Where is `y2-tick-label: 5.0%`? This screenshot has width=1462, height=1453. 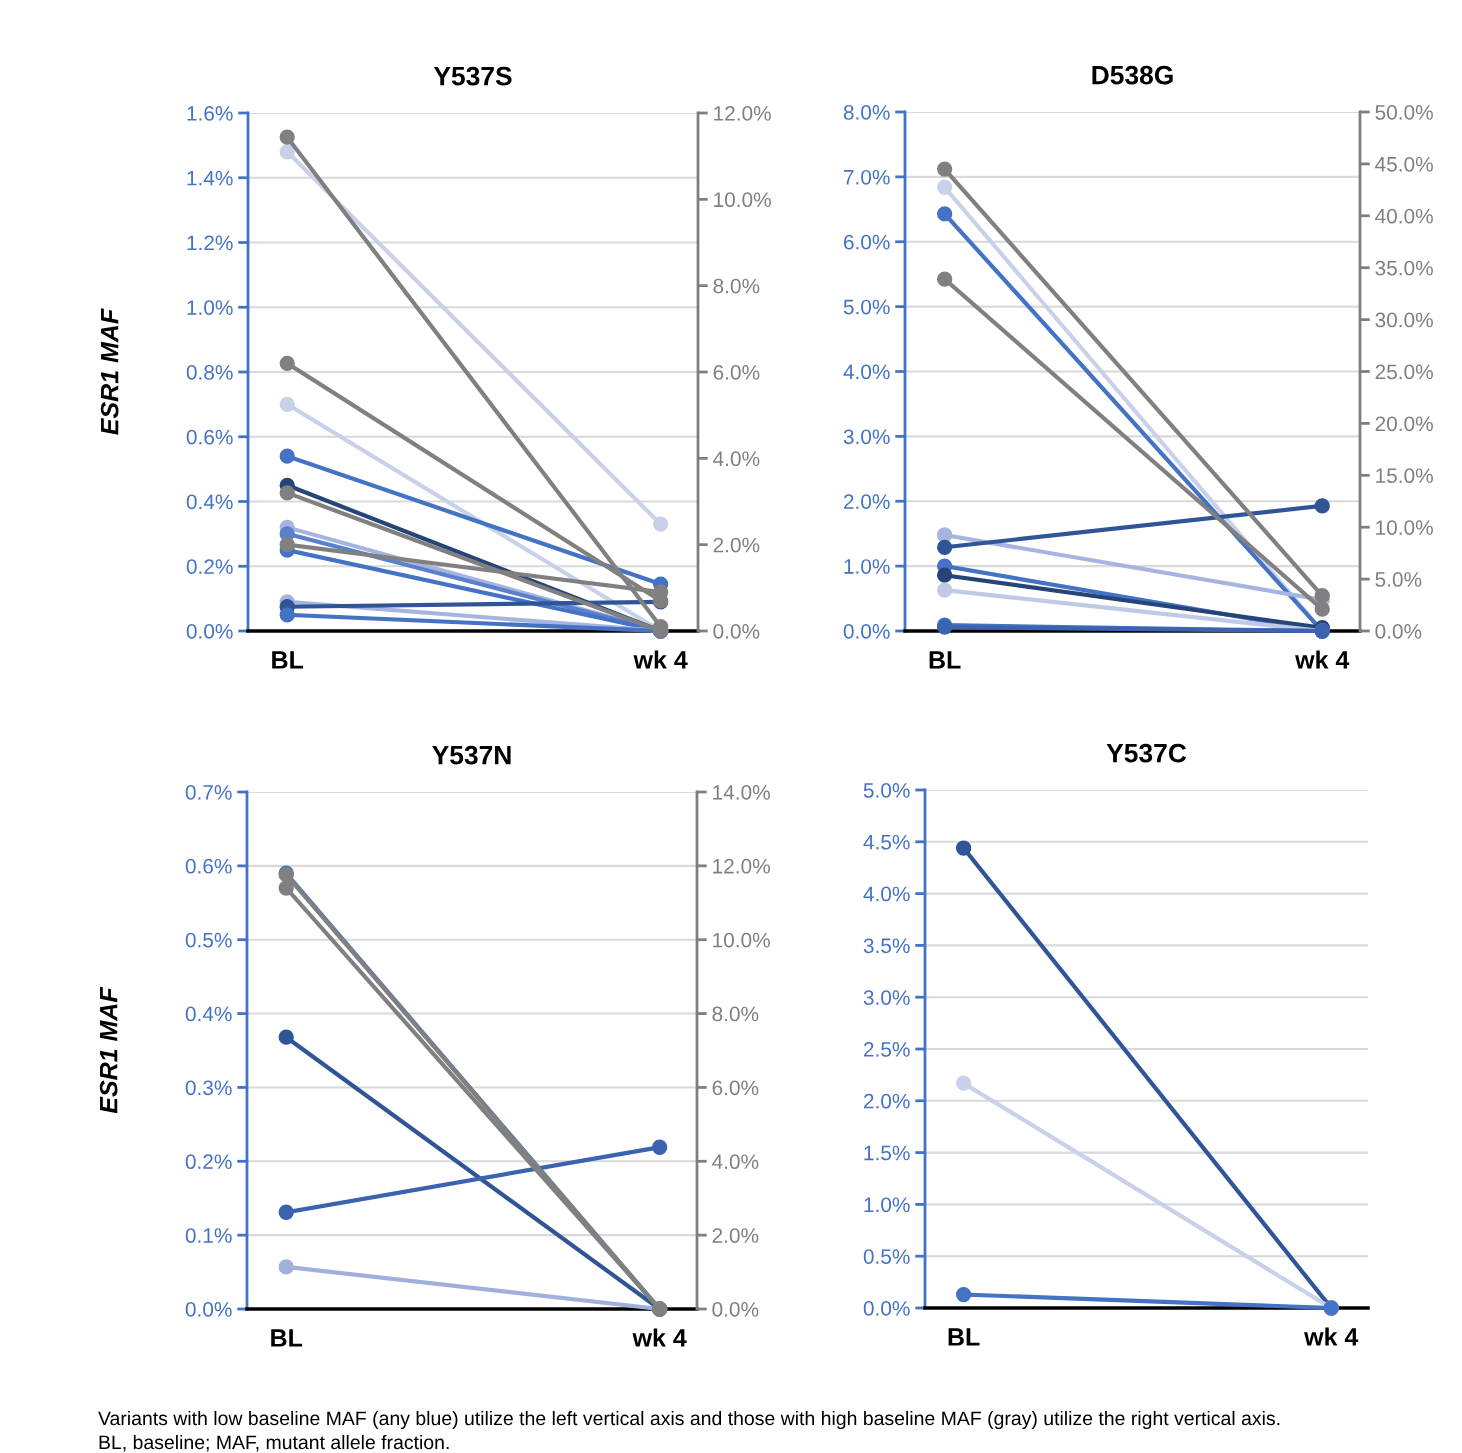 y2-tick-label: 5.0% is located at coordinates (1398, 579).